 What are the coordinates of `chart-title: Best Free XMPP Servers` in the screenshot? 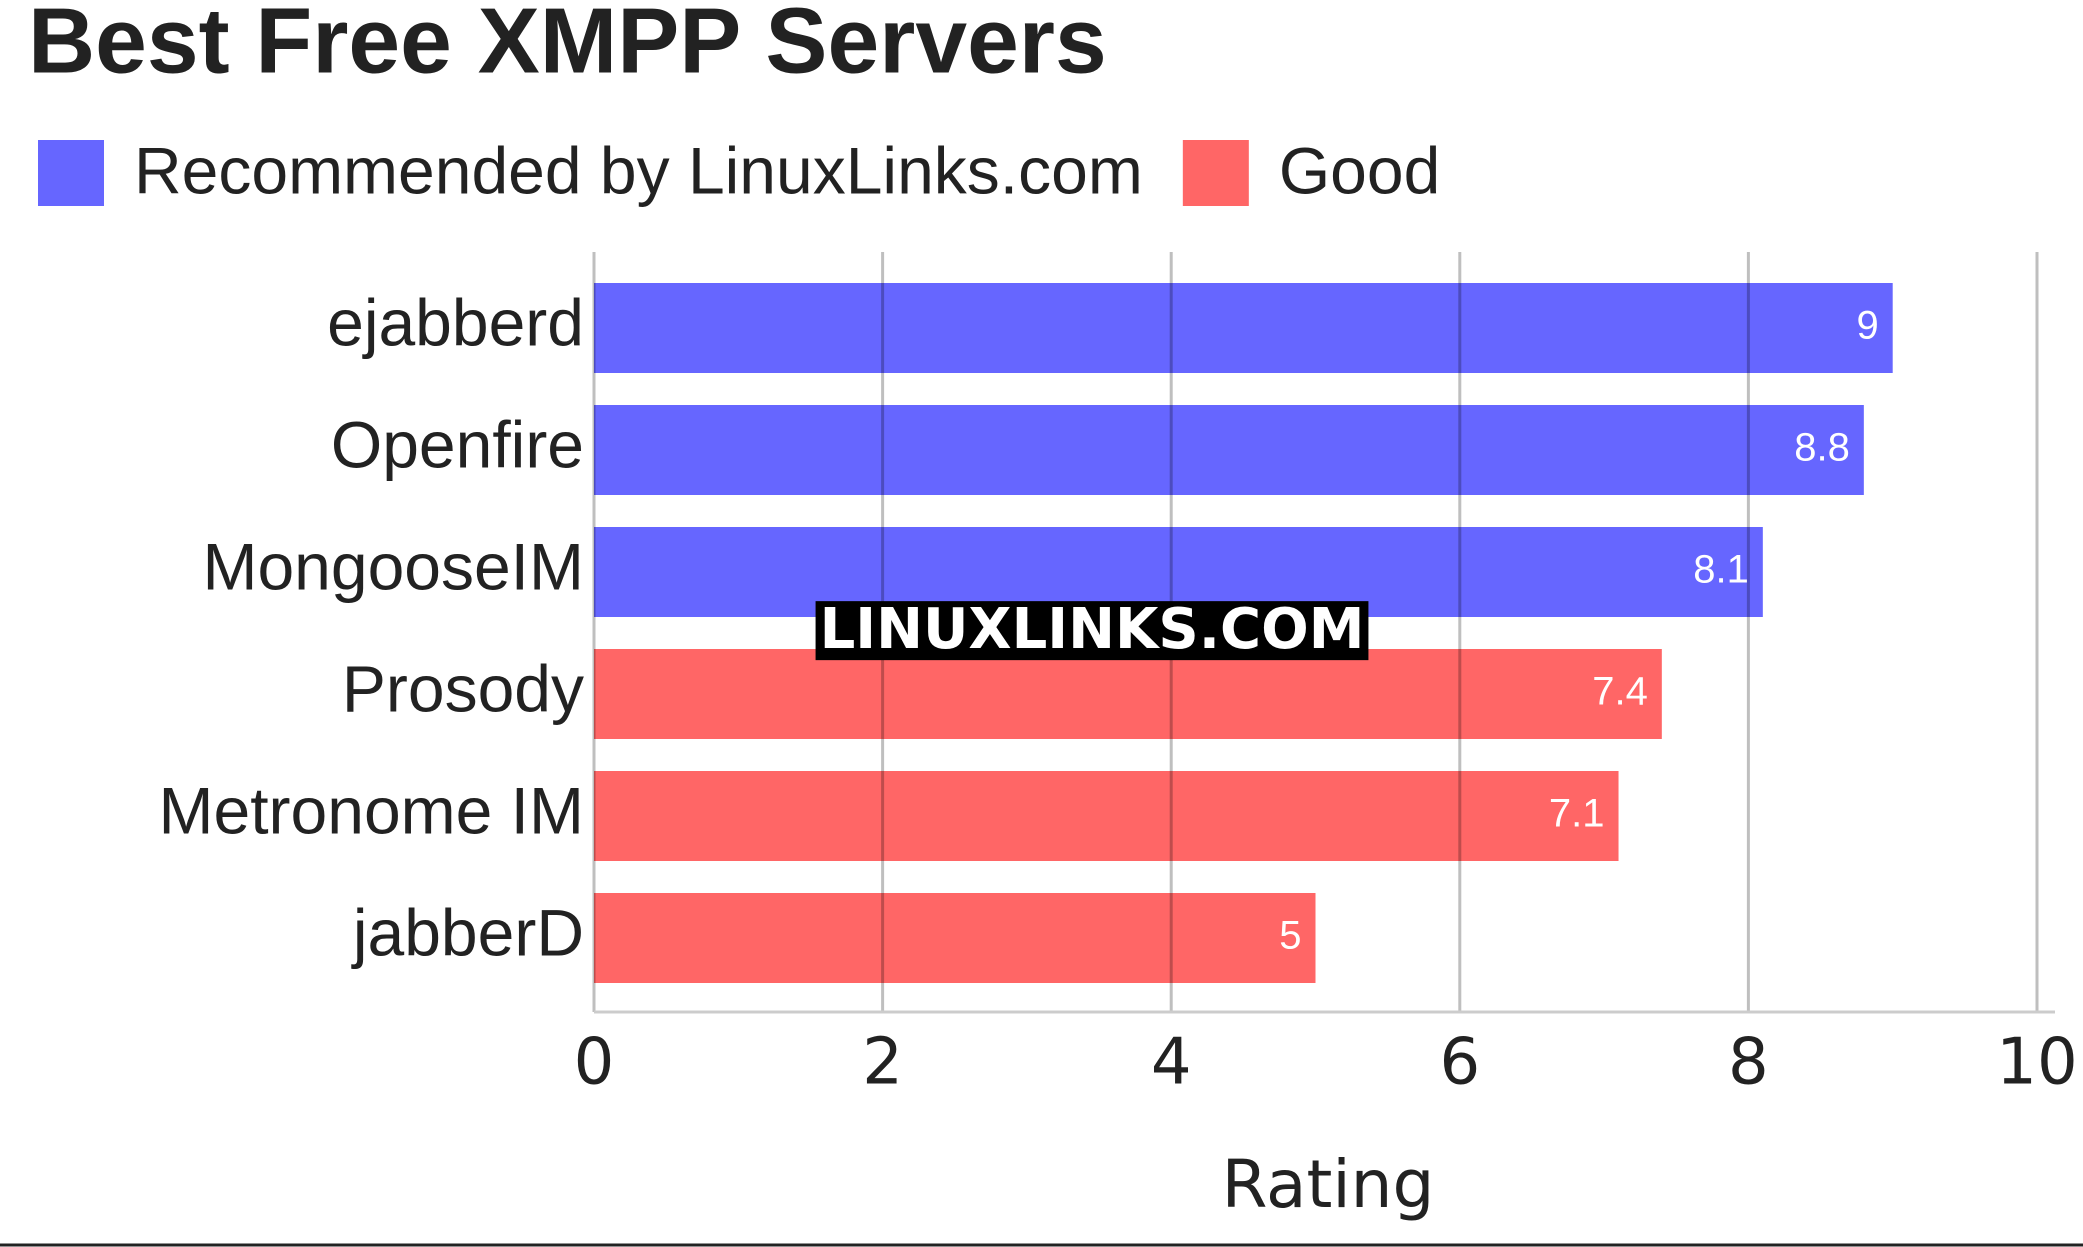 It's located at (567, 46).